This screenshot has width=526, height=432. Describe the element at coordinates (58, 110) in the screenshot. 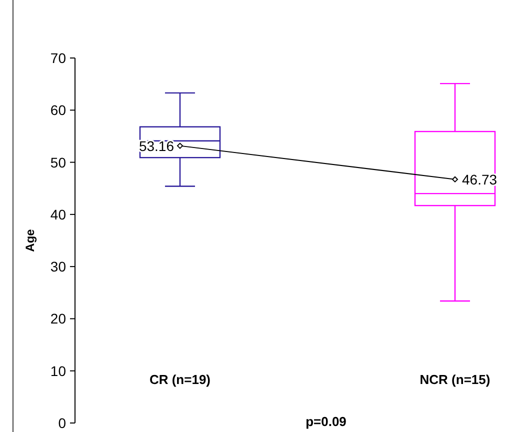

I see `y-tick-label: 60` at that location.